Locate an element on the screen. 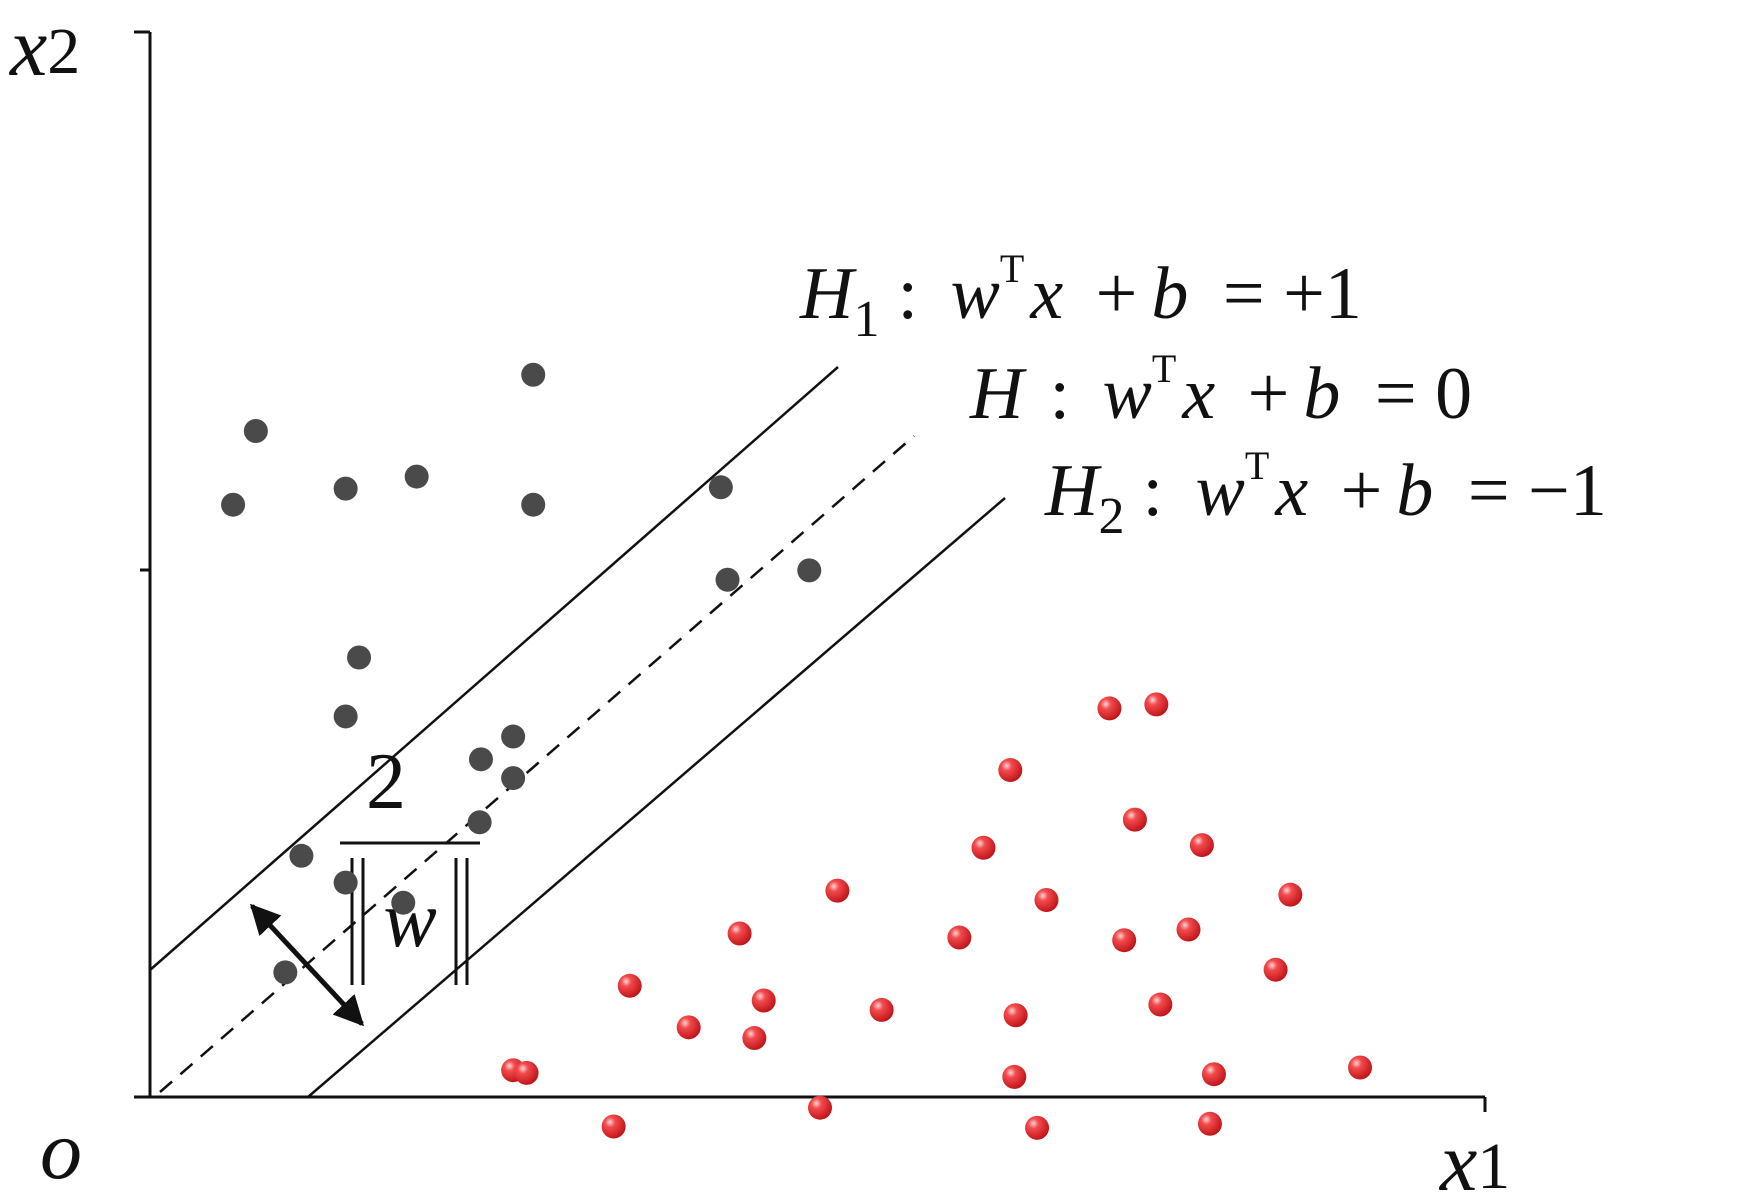 The image size is (1750, 1201). h-equation: H: wTx + b = 0 is located at coordinates (1220, 390).